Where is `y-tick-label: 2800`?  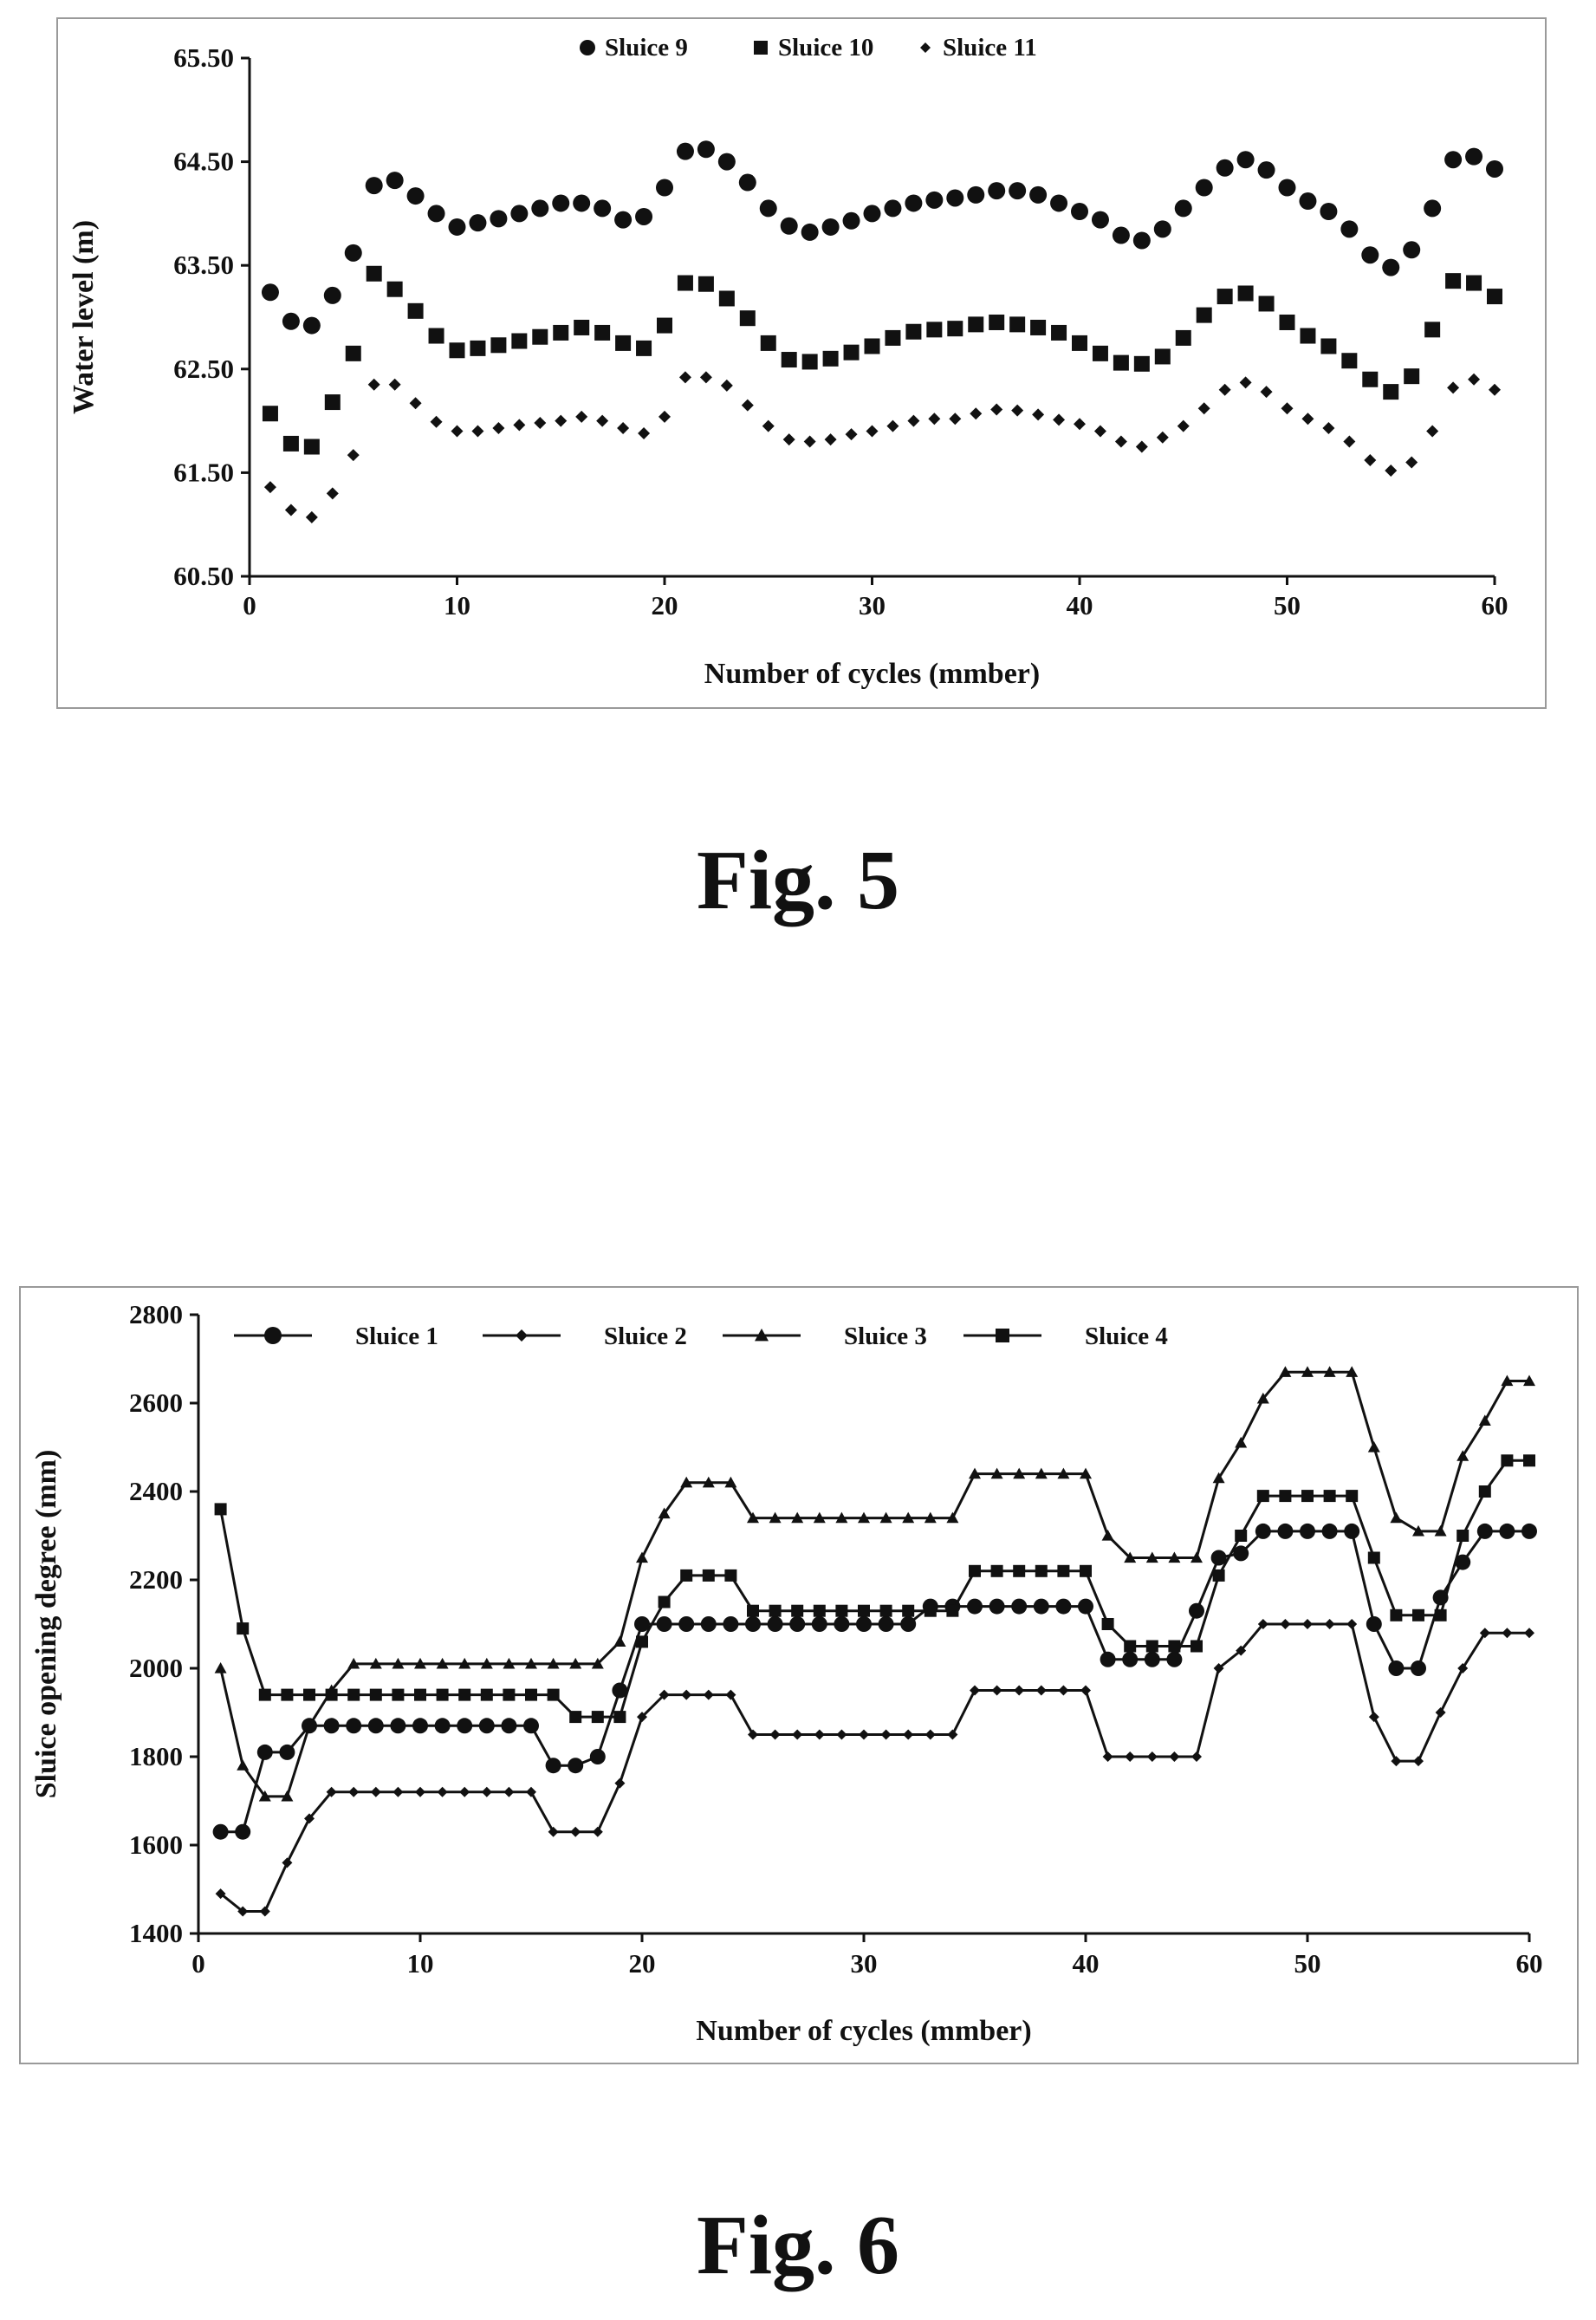
y-tick-label: 2800 is located at coordinates (156, 1314).